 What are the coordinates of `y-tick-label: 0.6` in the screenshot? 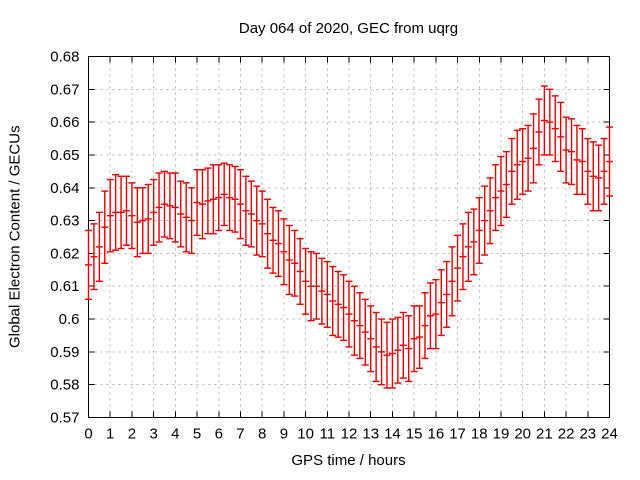 It's located at (69, 319).